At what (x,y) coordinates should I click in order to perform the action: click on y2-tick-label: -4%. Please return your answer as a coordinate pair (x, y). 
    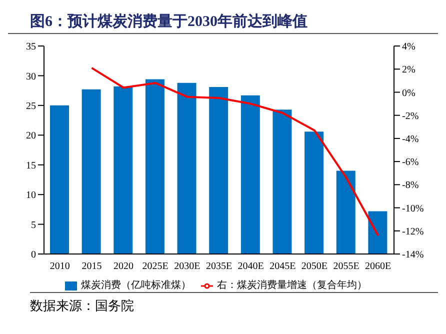
    Looking at the image, I should click on (410, 139).